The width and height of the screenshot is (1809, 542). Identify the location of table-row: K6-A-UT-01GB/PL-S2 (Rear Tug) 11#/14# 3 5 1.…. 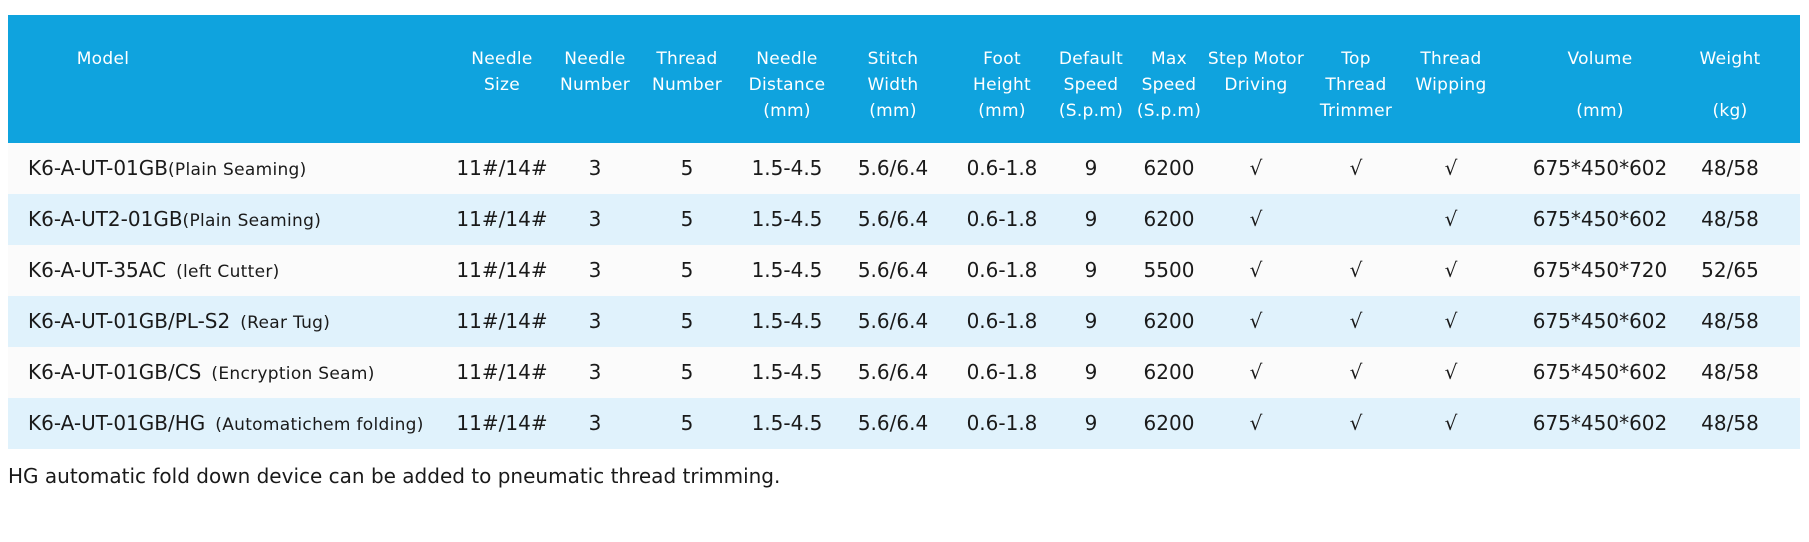
(904, 321).